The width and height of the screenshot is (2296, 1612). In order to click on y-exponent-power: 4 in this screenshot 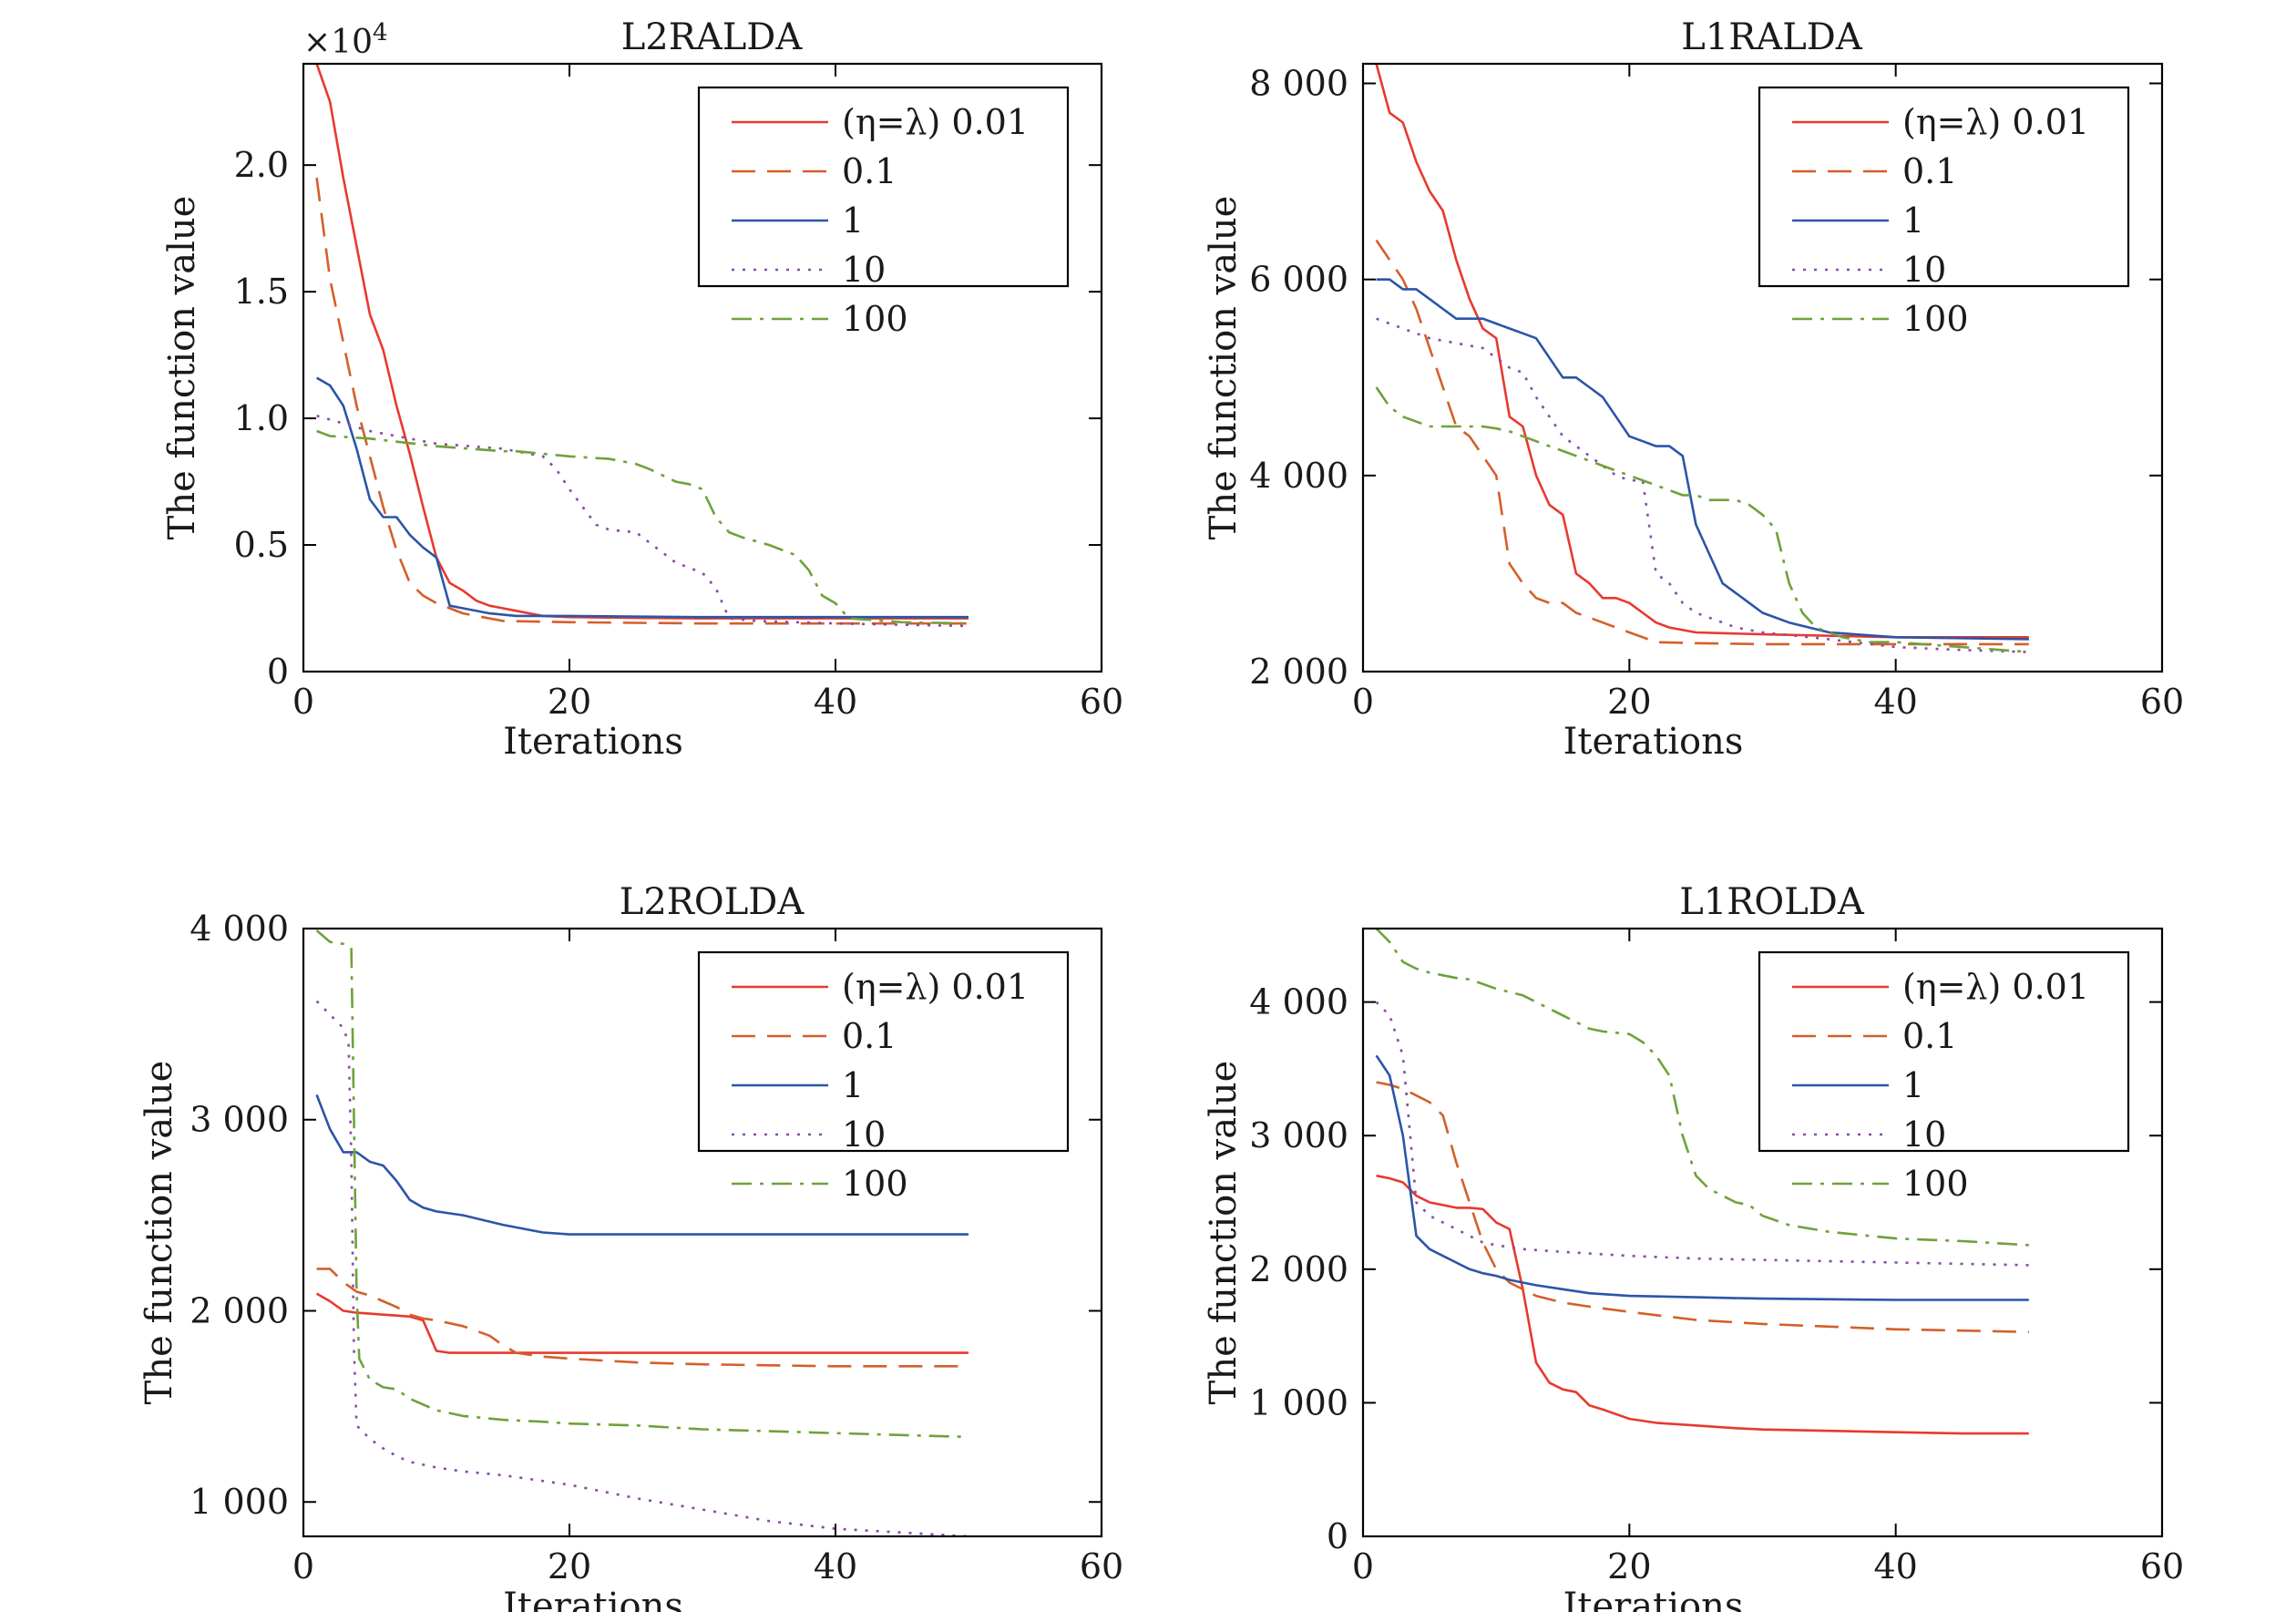, I will do `click(381, 32)`.